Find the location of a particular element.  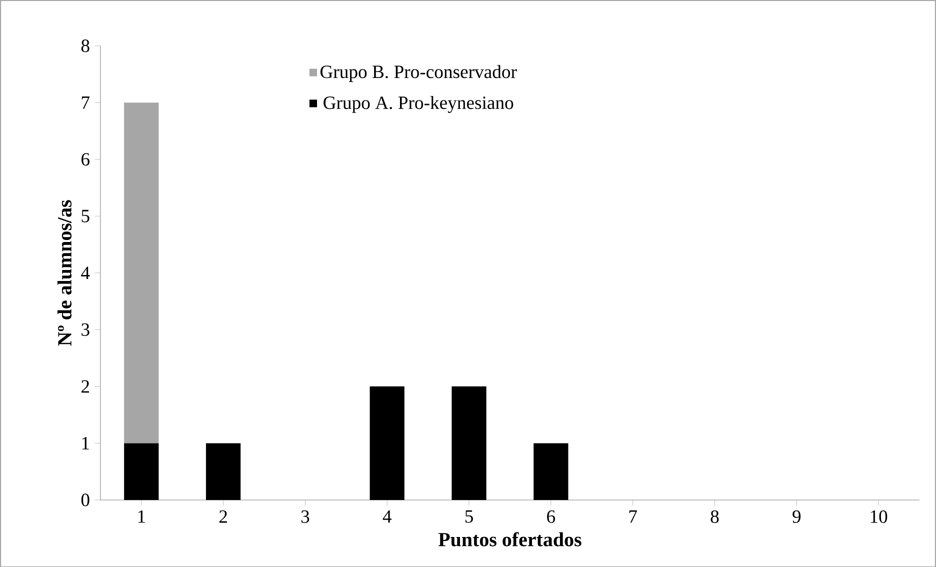

x-tick-label: 2 is located at coordinates (223, 516).